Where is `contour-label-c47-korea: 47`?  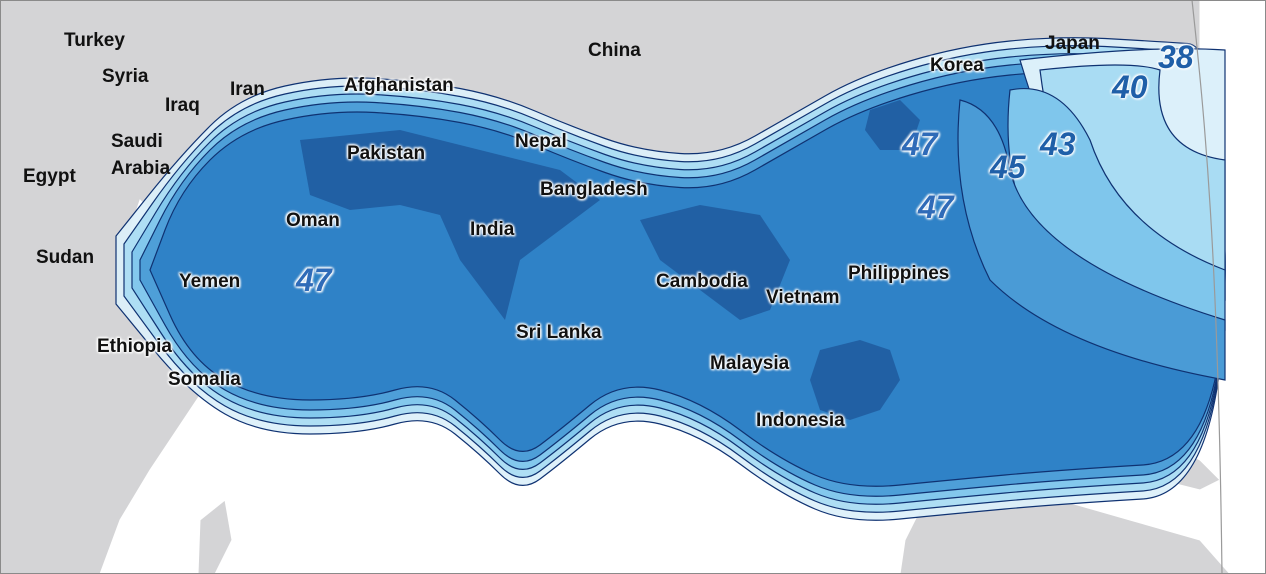 contour-label-c47-korea: 47 is located at coordinates (920, 144).